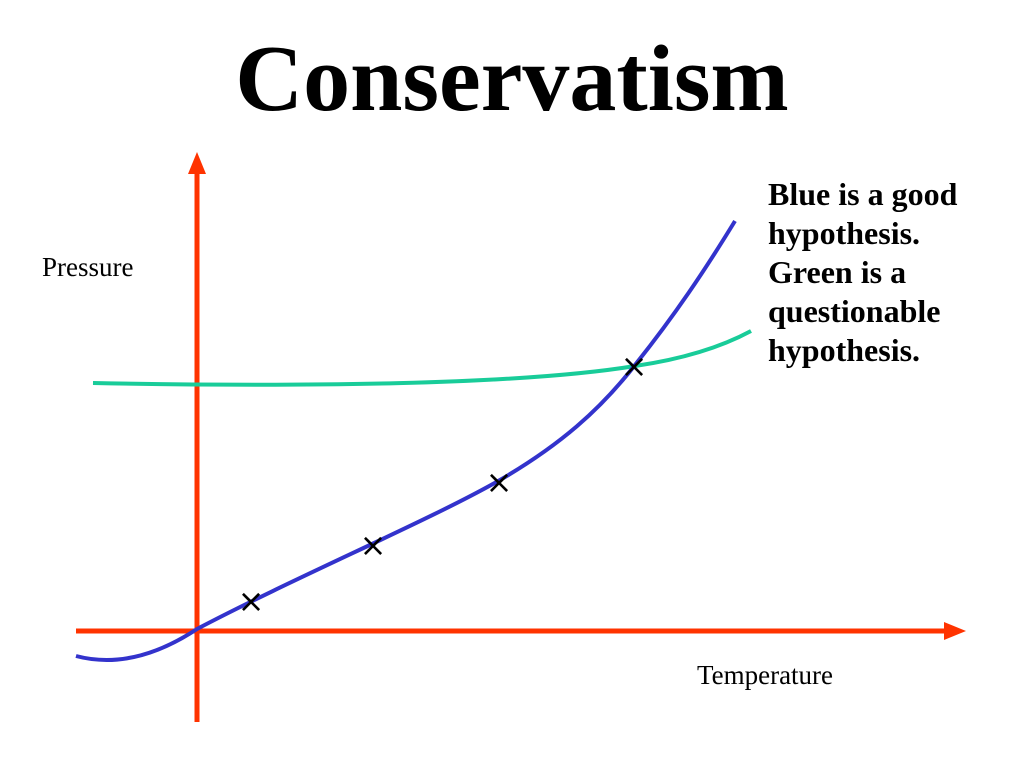 This screenshot has width=1024, height=768. I want to click on note-line: Green is a, so click(837, 272).